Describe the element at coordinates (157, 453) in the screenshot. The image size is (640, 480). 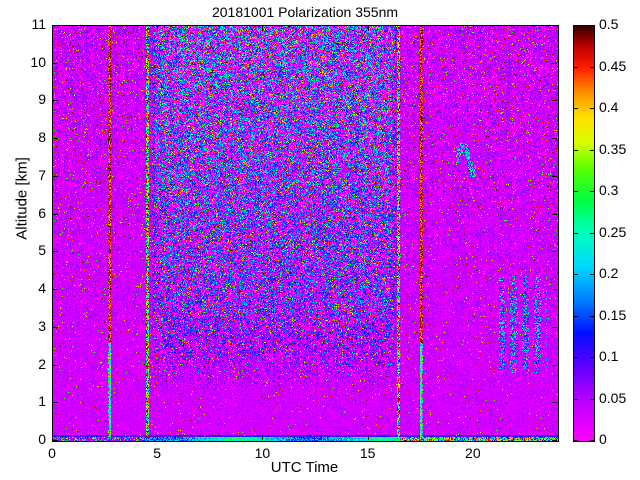
I see `x-axis-tick-label: 5` at that location.